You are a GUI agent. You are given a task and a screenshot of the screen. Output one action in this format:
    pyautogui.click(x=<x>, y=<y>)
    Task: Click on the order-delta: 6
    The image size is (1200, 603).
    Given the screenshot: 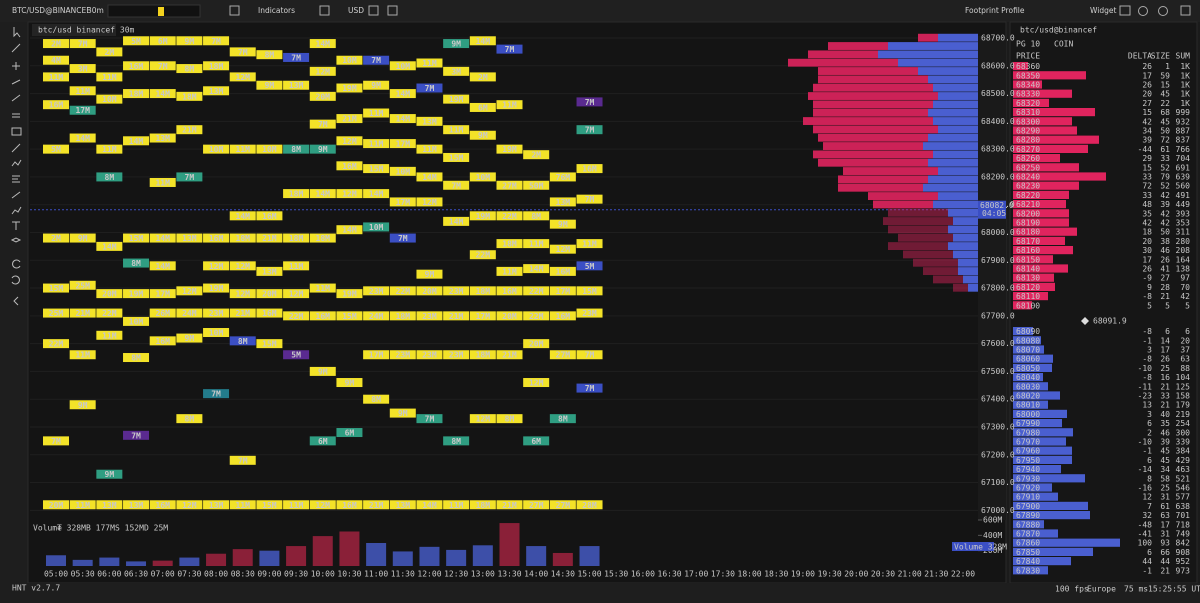 What is the action you would take?
    pyautogui.click(x=1149, y=460)
    